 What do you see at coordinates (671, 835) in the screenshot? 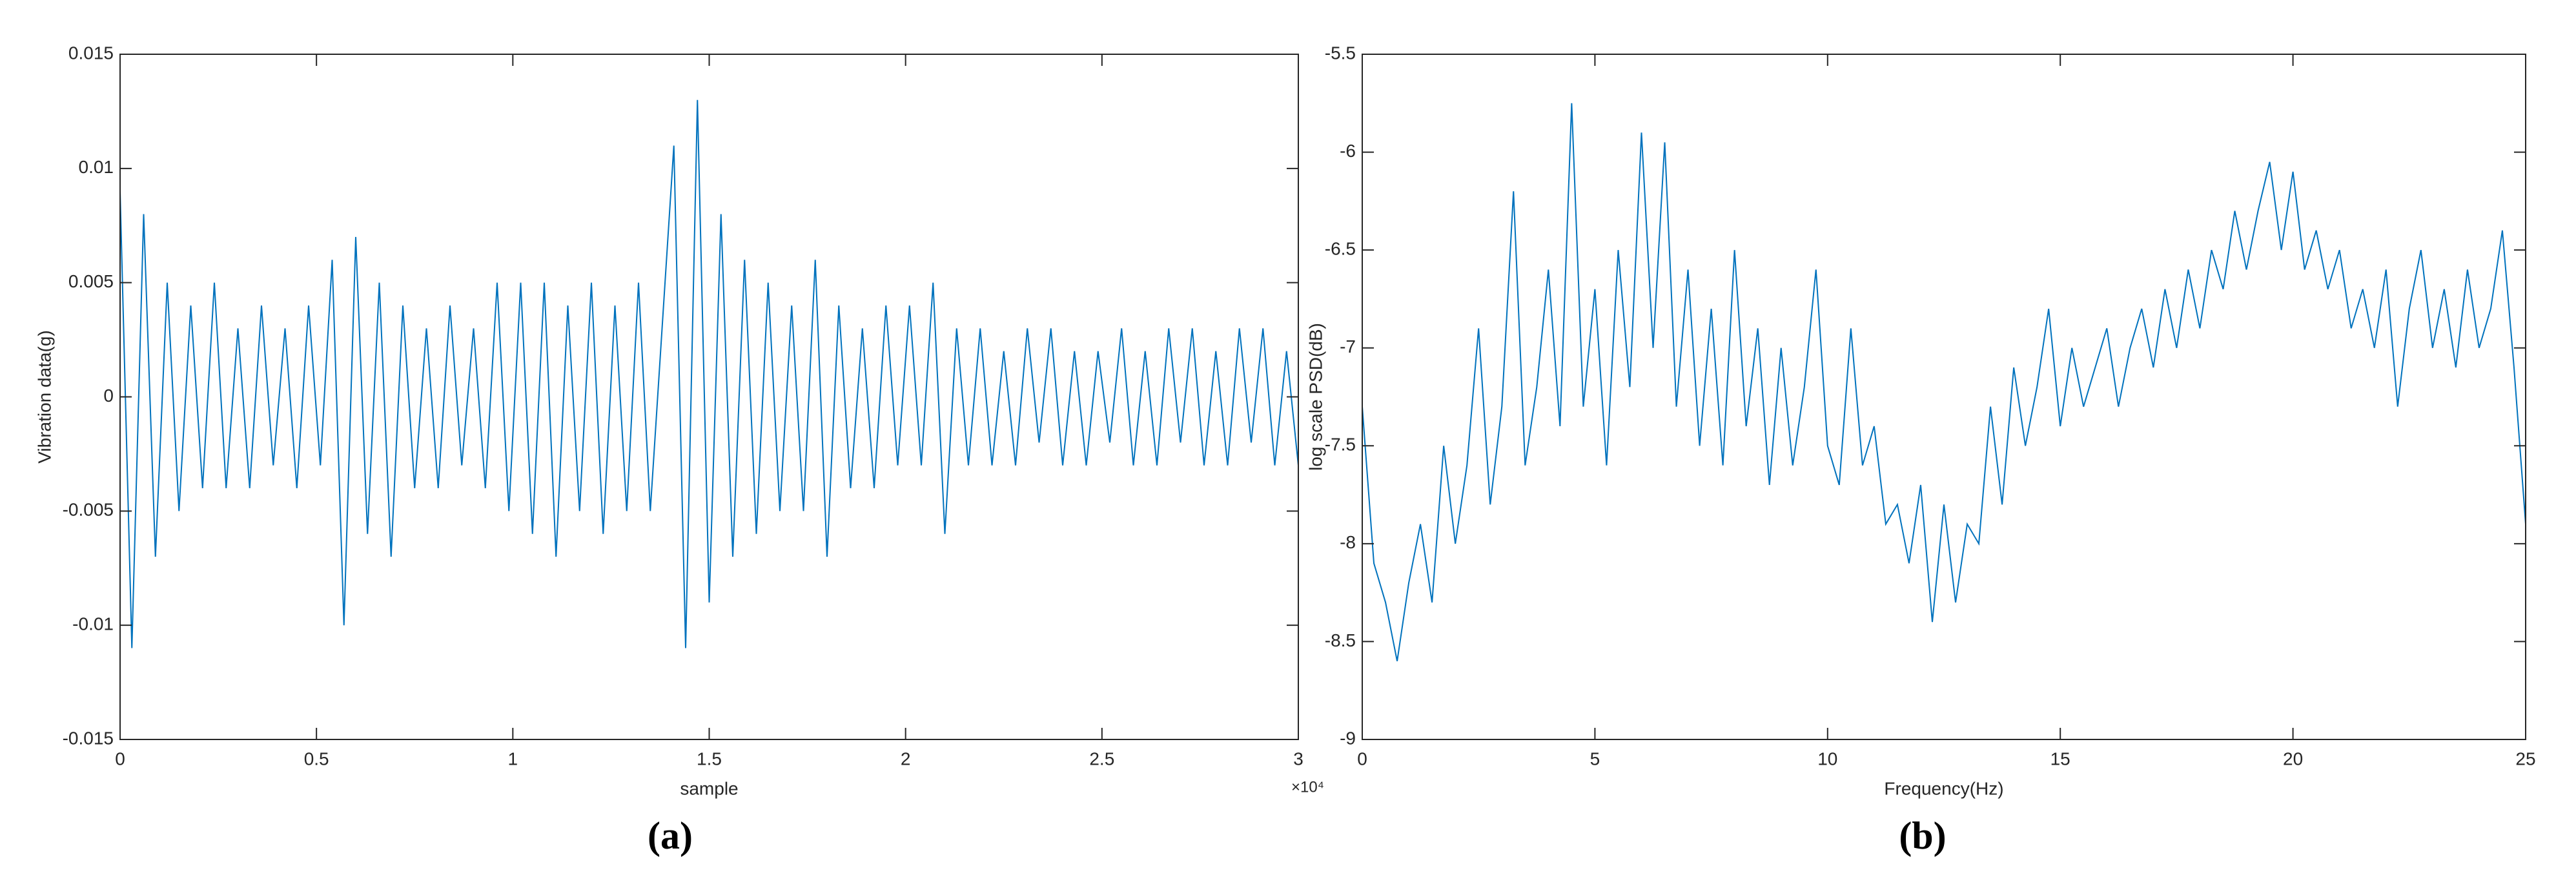
I see `subplot-caption: (a)` at bounding box center [671, 835].